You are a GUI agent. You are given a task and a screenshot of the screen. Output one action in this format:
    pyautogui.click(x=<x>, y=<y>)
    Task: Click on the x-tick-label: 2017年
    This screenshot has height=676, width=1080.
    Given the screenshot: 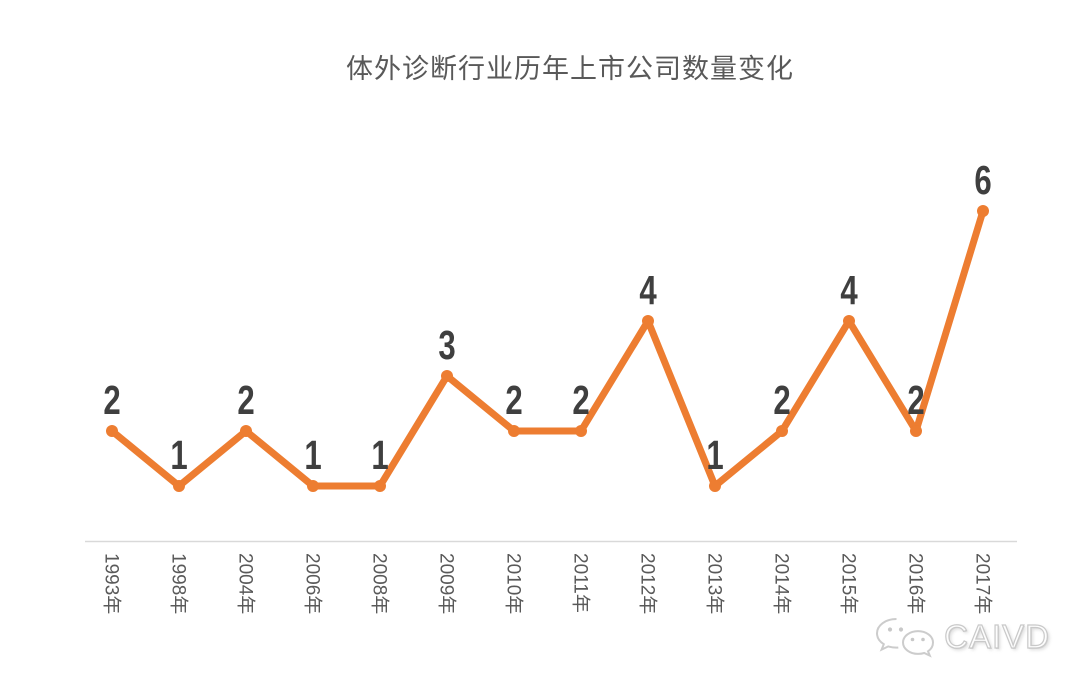 What is the action you would take?
    pyautogui.click(x=982, y=583)
    